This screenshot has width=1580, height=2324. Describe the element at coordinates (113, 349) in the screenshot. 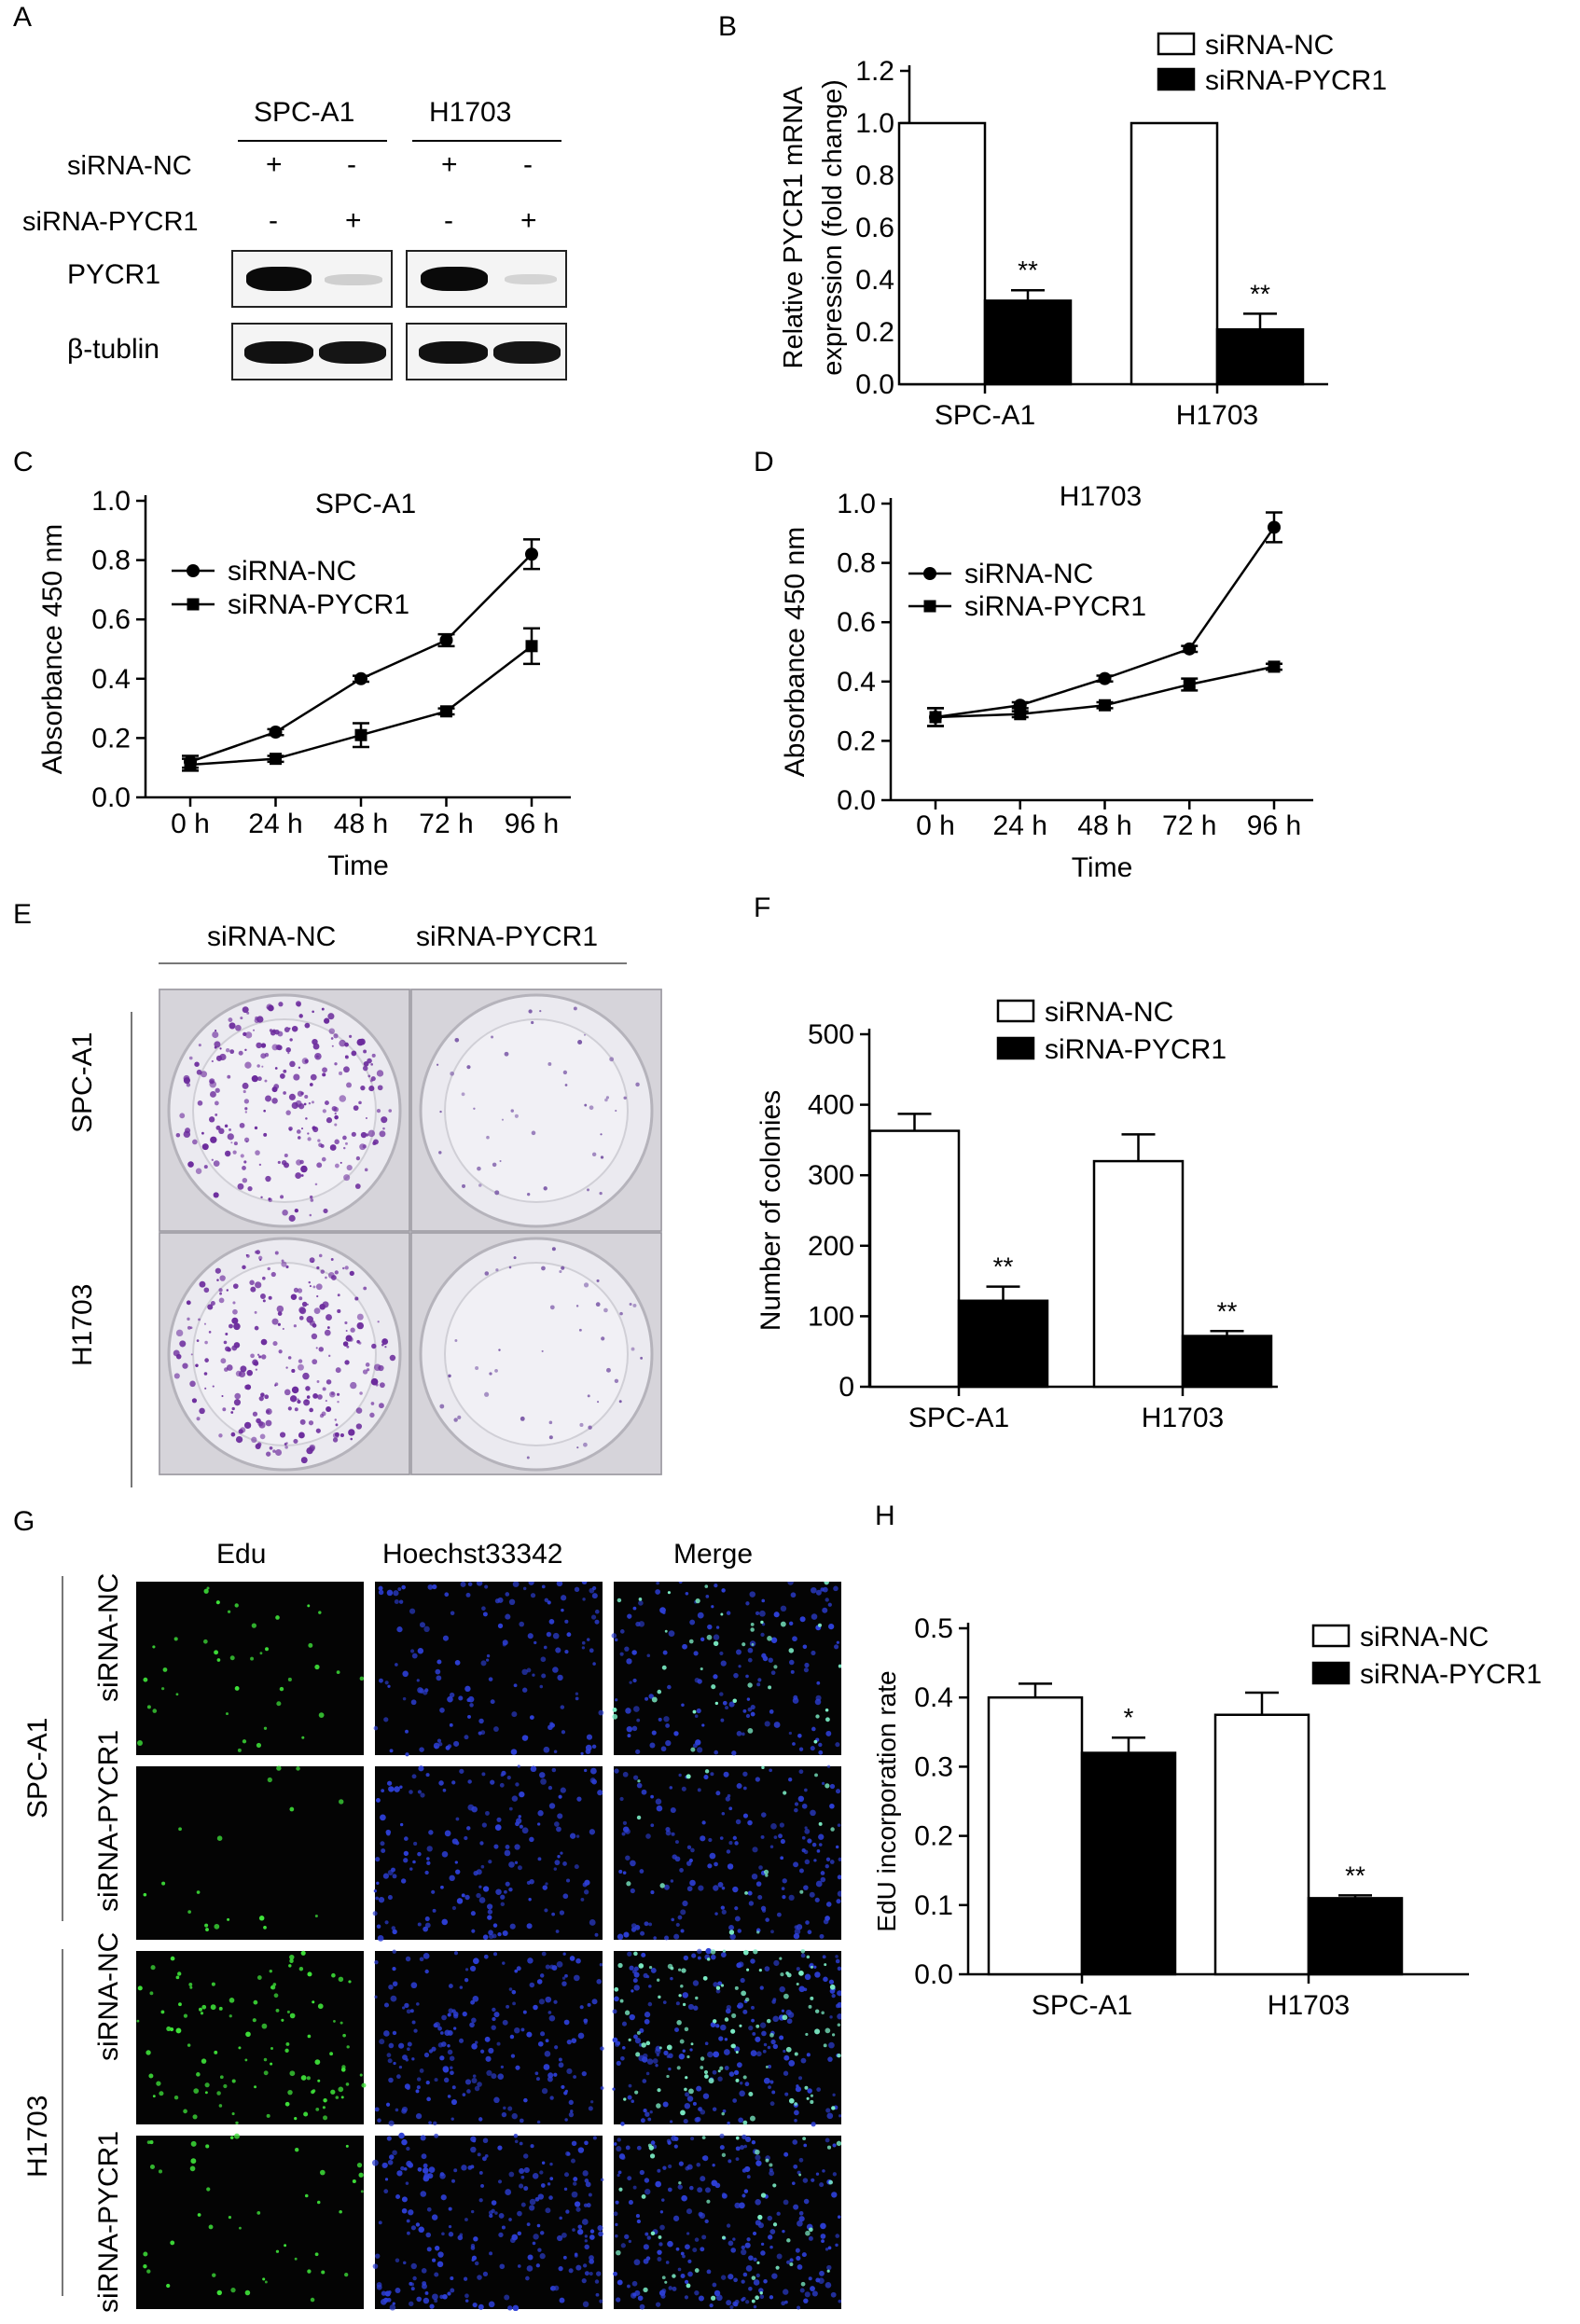

I see `blot-label-b-tublin: β-tublin` at that location.